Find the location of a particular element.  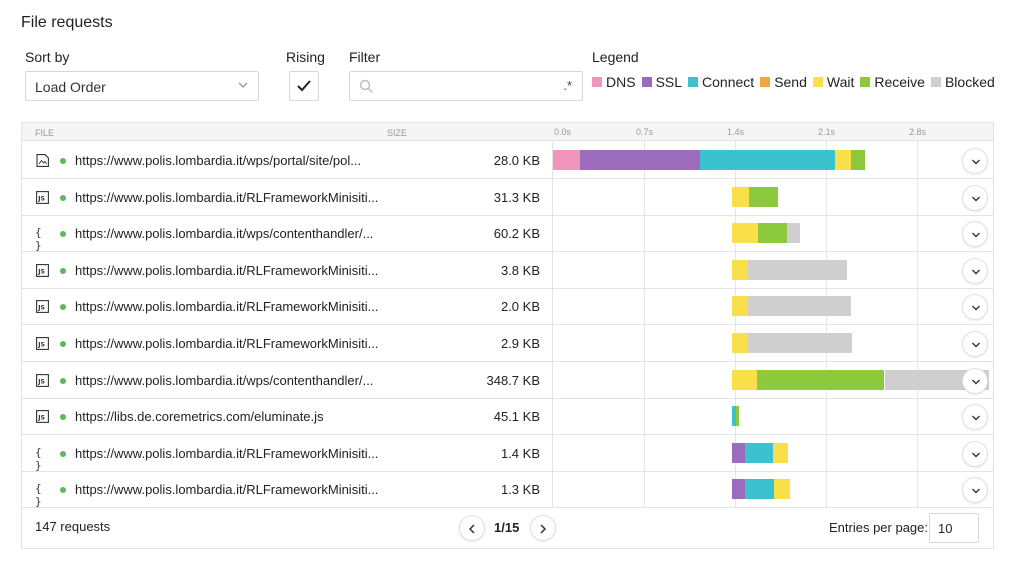

legend: DNS SSL Connect Send Wait Receive Blocked is located at coordinates (796, 82).